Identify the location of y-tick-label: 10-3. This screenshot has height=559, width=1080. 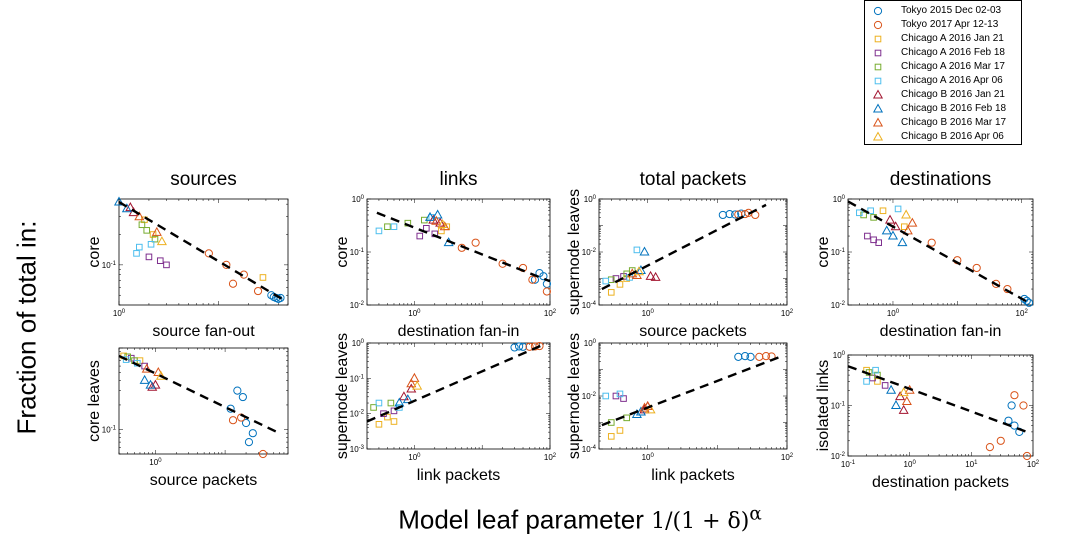
(357, 449).